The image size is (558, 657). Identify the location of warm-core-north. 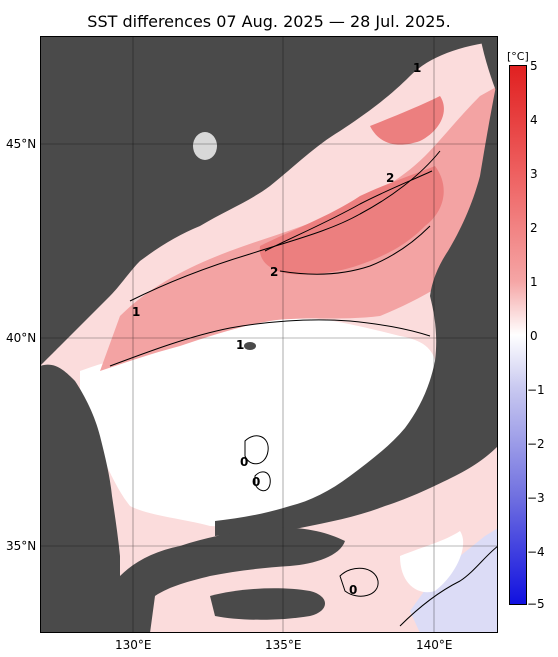
(407, 120).